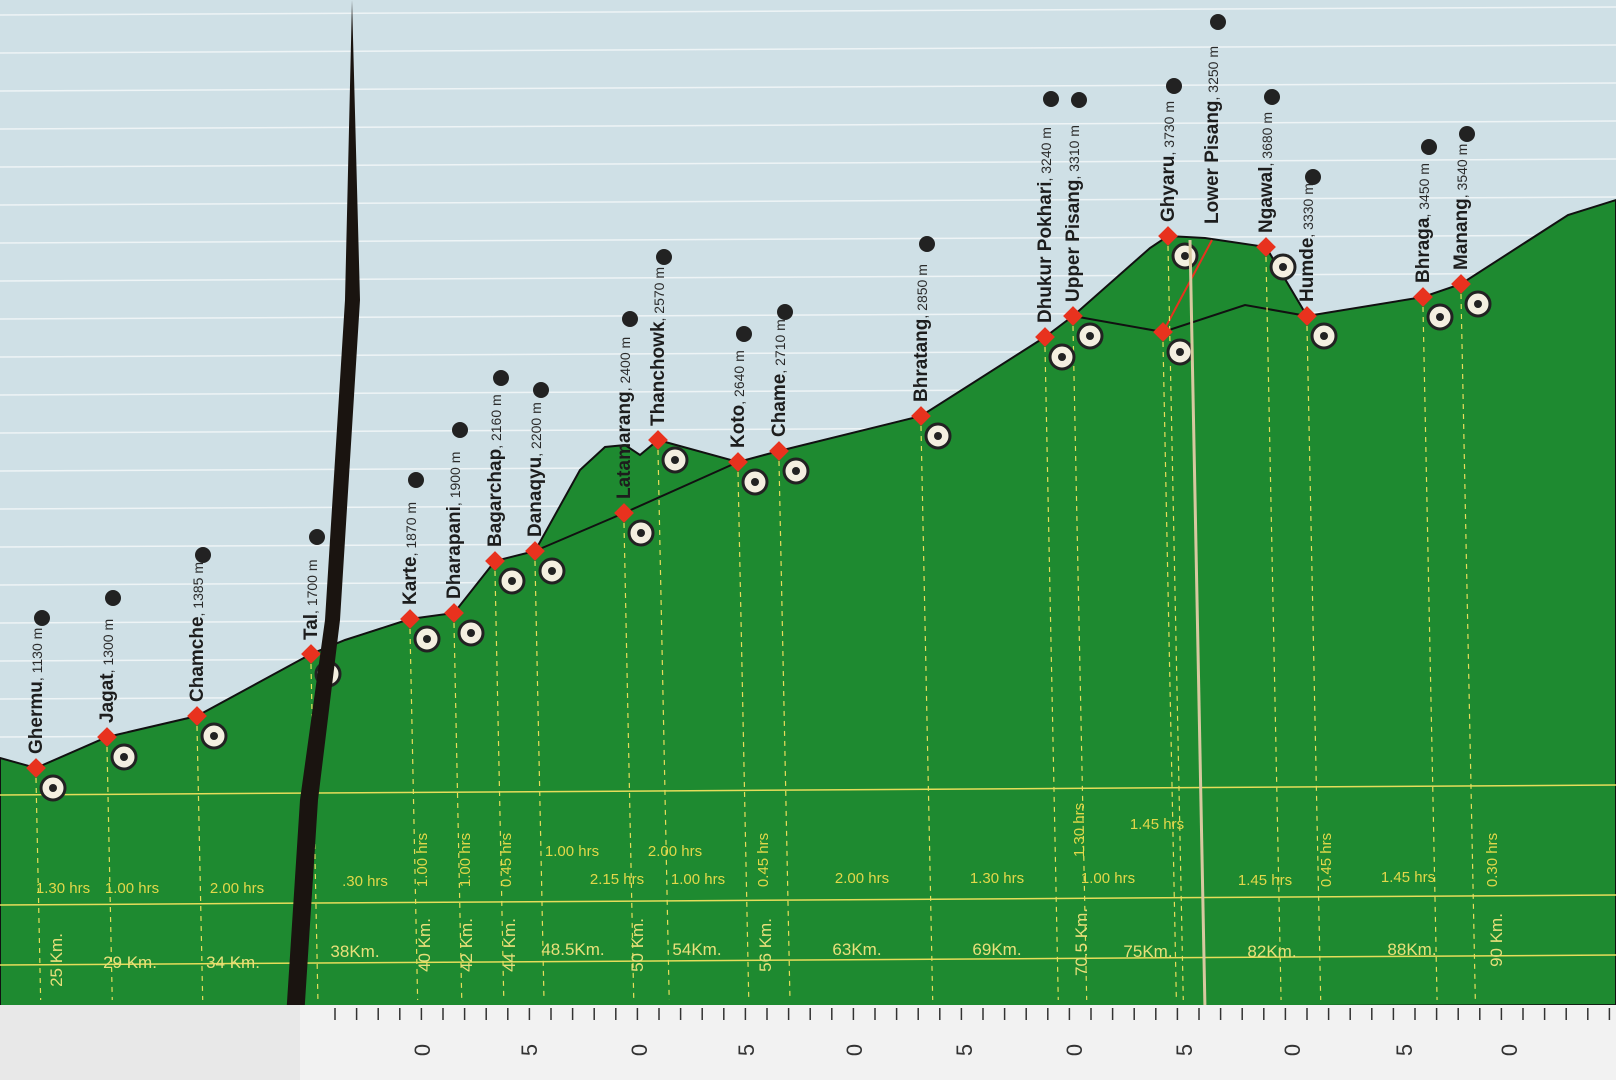  I want to click on station-label: Ghyaru, 3730 m, so click(1168, 161).